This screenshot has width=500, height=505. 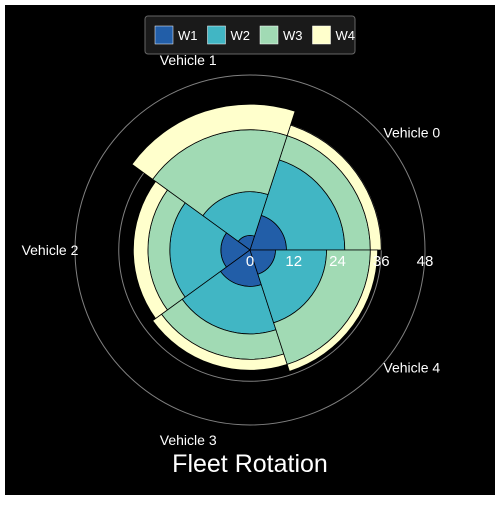 I want to click on legend-swatch-w3, so click(x=269, y=35).